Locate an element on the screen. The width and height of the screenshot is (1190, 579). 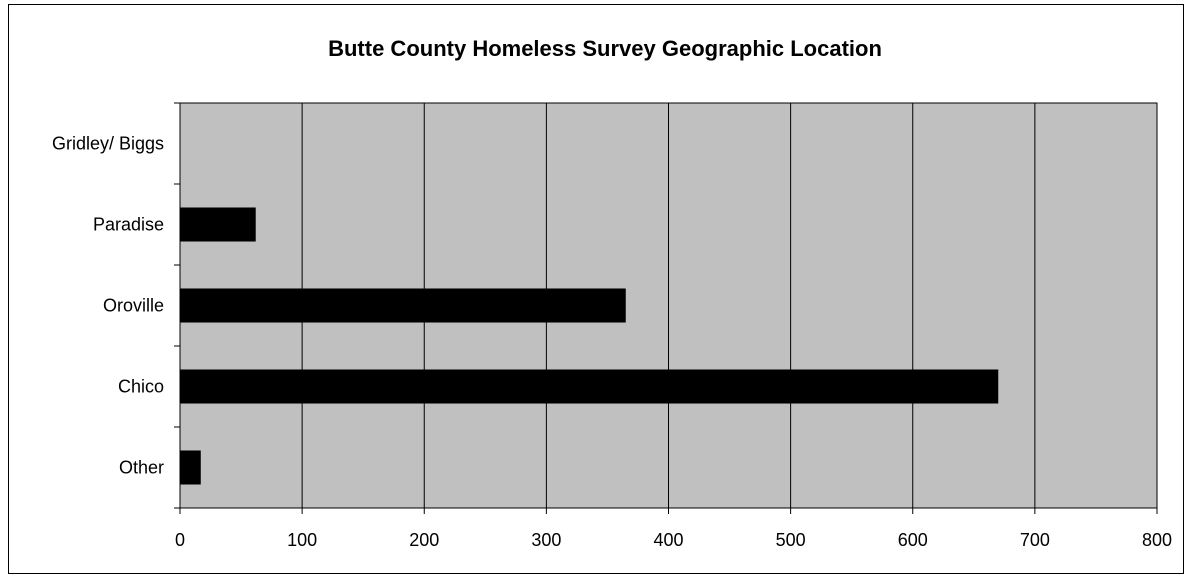
x-tick-label: 200 is located at coordinates (424, 540).